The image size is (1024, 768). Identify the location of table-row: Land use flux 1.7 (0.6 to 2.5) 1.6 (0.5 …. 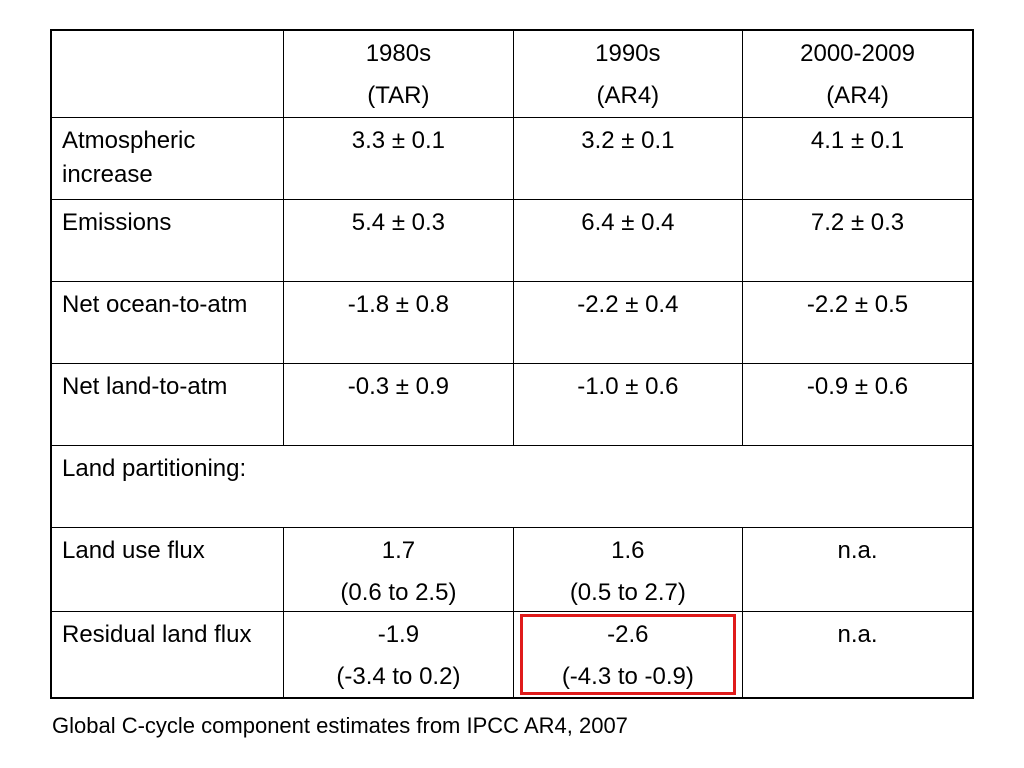
(512, 569).